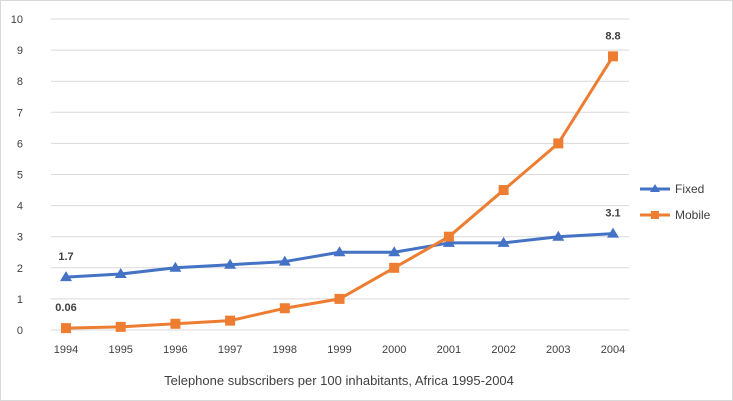 The width and height of the screenshot is (733, 401). I want to click on y-tick-label: 2, so click(20, 269).